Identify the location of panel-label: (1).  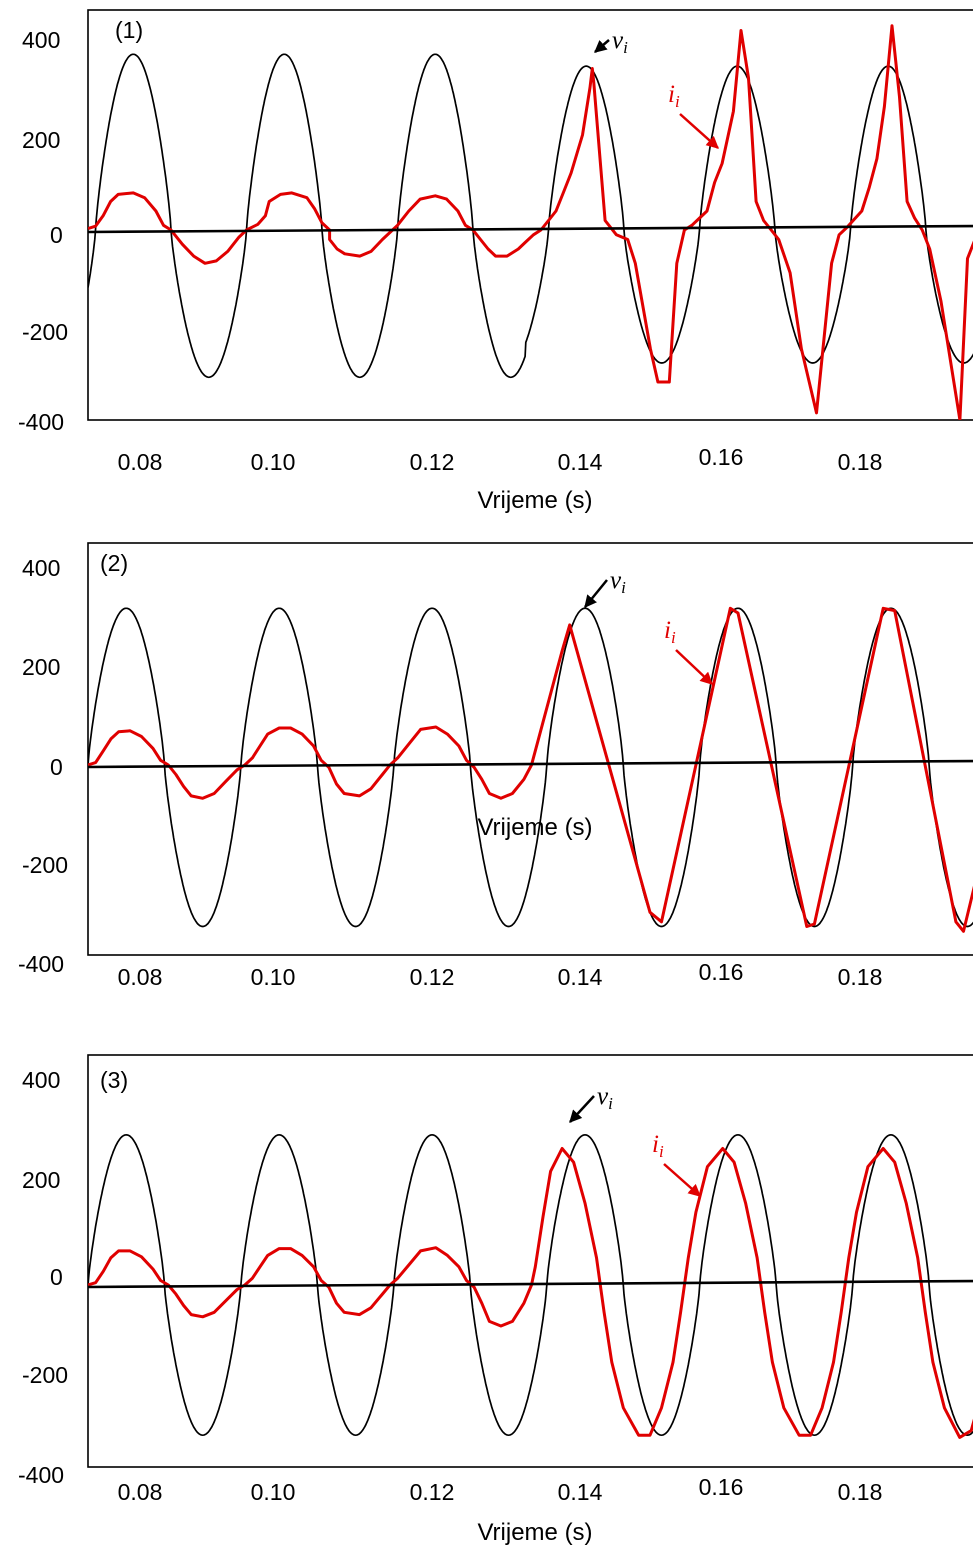
(129, 30).